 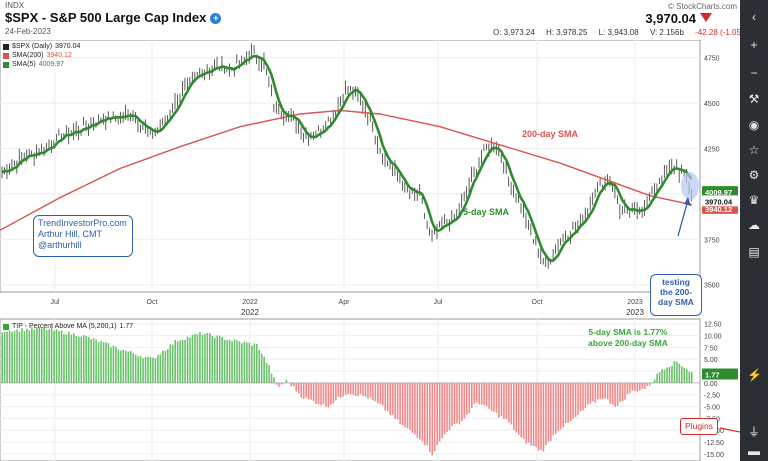 I want to click on legend-label: $SPX (Daily), so click(x=32, y=46).